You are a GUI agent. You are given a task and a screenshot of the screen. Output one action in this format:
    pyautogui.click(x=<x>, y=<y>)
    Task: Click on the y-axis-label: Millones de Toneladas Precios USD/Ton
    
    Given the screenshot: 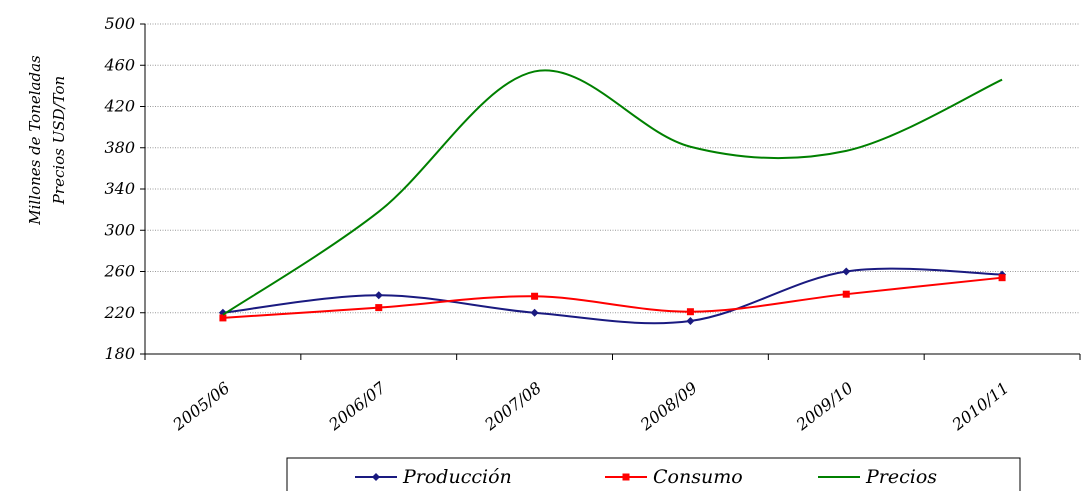 What is the action you would take?
    pyautogui.click(x=47, y=140)
    